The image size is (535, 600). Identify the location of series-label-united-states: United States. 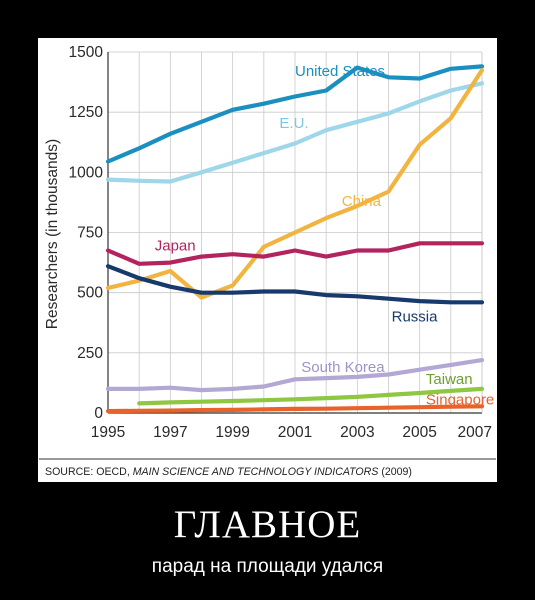
(340, 71).